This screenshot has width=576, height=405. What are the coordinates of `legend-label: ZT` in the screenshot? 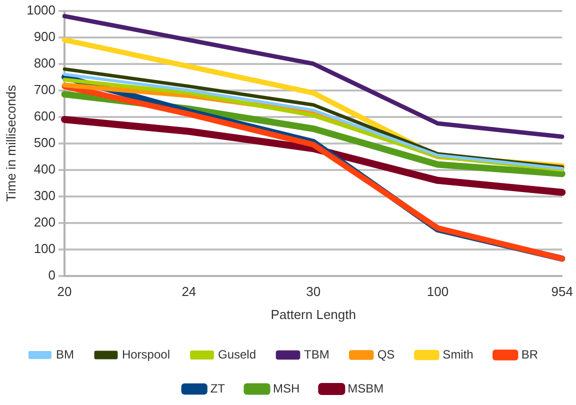 It's located at (218, 388).